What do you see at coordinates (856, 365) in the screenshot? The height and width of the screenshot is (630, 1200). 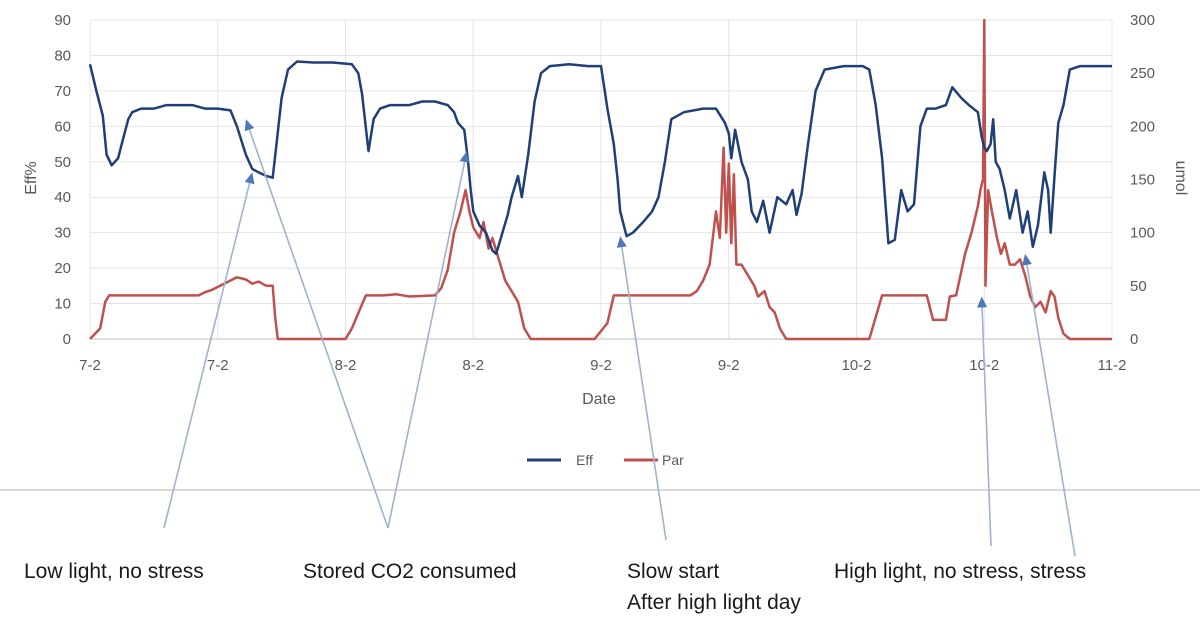 I see `x-tick-label: 10-2` at bounding box center [856, 365].